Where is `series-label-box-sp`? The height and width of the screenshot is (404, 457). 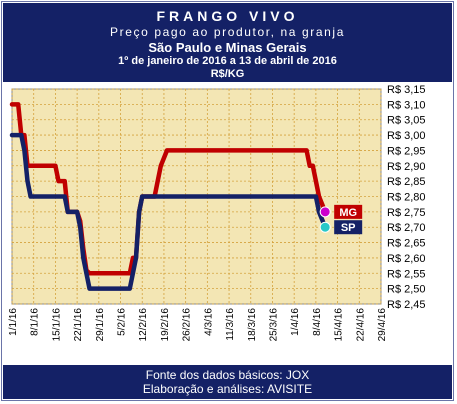
series-label-box-sp is located at coordinates (348, 227).